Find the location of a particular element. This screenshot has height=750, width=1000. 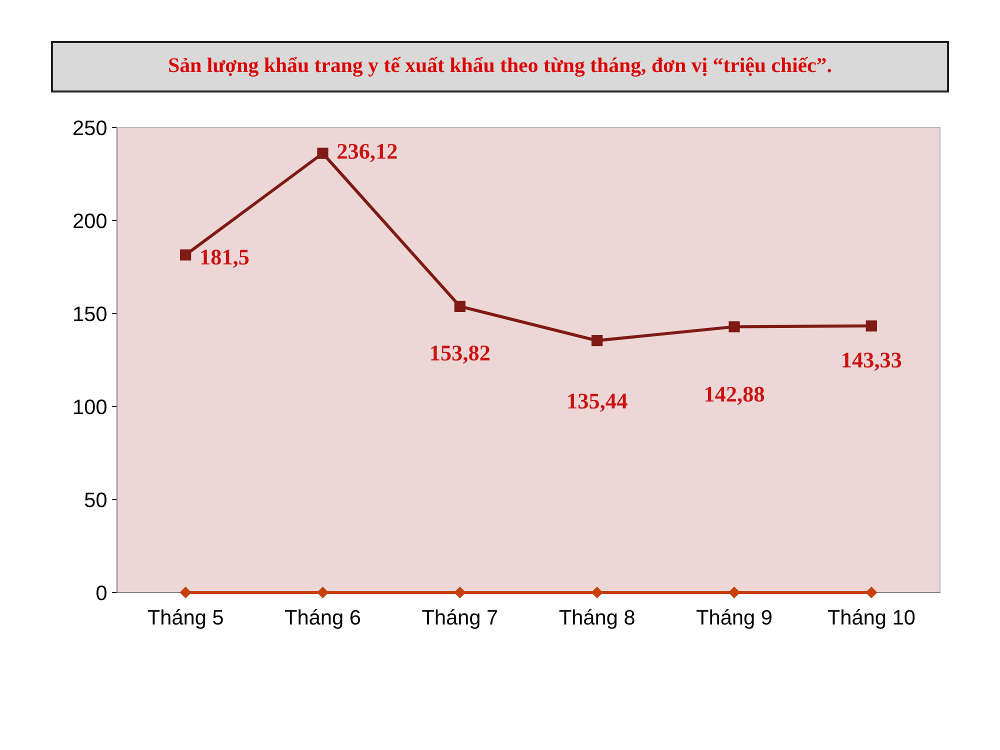

y-tick-label: 200 is located at coordinates (90, 221).